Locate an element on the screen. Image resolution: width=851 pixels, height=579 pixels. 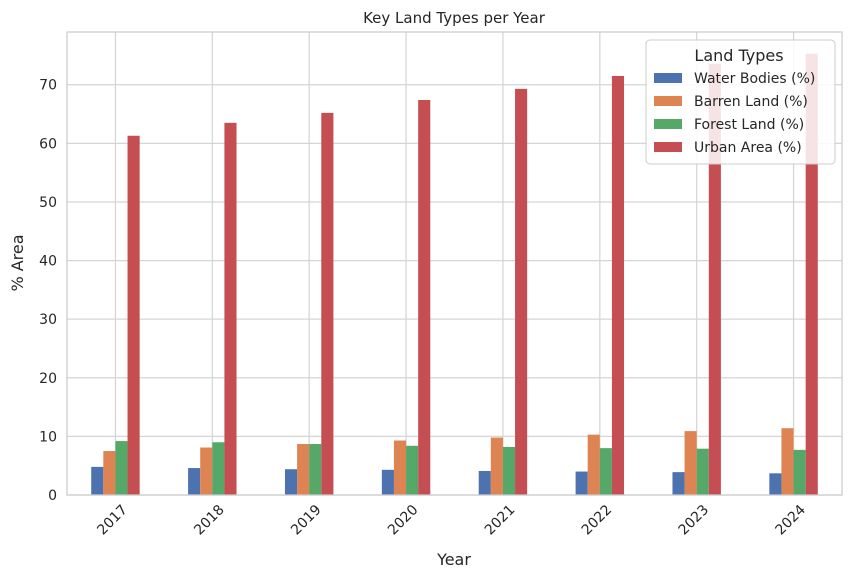
y-tick-label: 60 is located at coordinates (48, 144).